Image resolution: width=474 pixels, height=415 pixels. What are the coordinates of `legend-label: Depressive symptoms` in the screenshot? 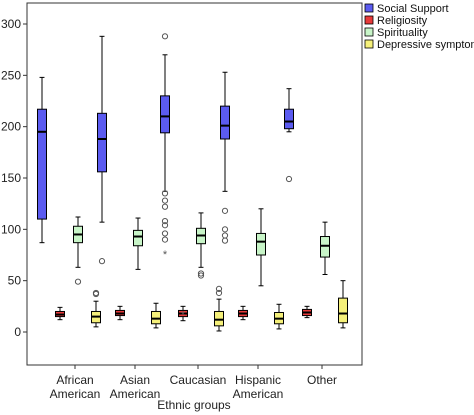 It's located at (425, 45).